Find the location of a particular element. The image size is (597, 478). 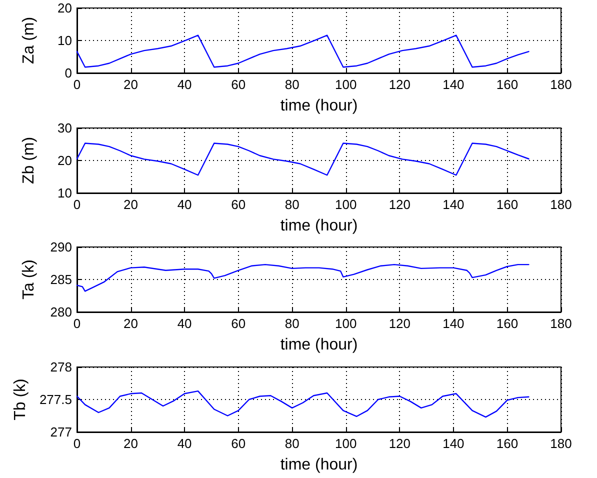

y-axis-title: Ta (k) is located at coordinates (29, 280).